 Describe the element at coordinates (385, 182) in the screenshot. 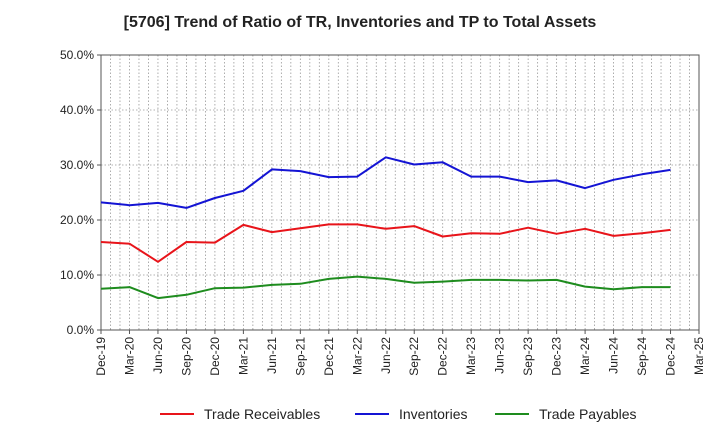

I see `series-line-inventories` at that location.